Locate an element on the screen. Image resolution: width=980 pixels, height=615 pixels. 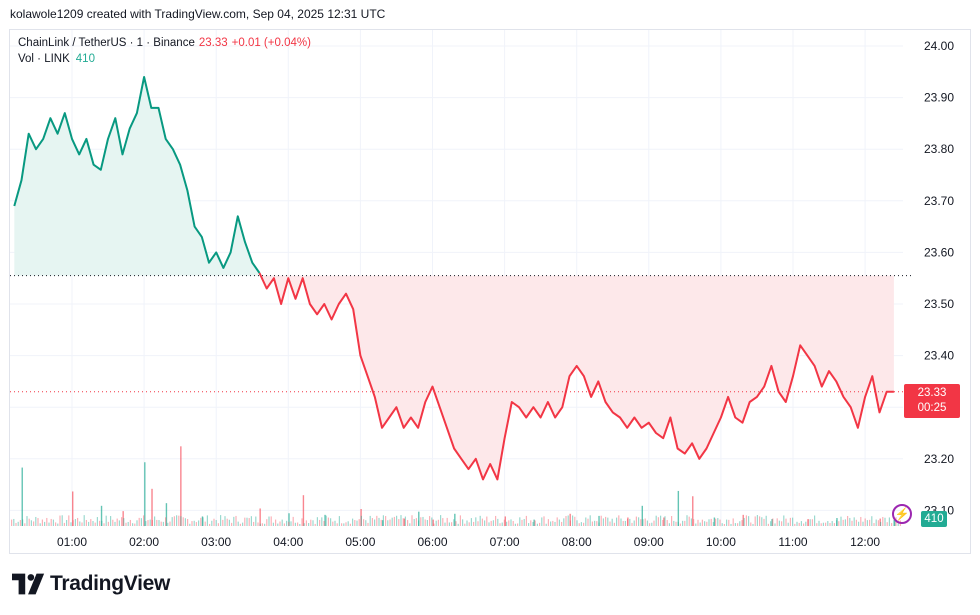
y-tick-label: 23.70 is located at coordinates (939, 201).